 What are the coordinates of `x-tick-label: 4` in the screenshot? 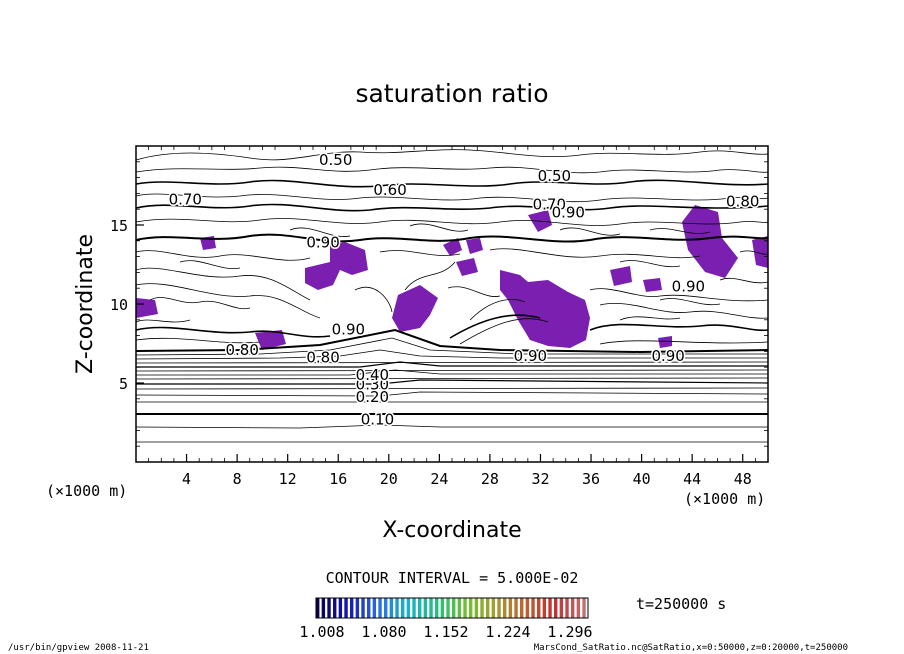 It's located at (186, 479).